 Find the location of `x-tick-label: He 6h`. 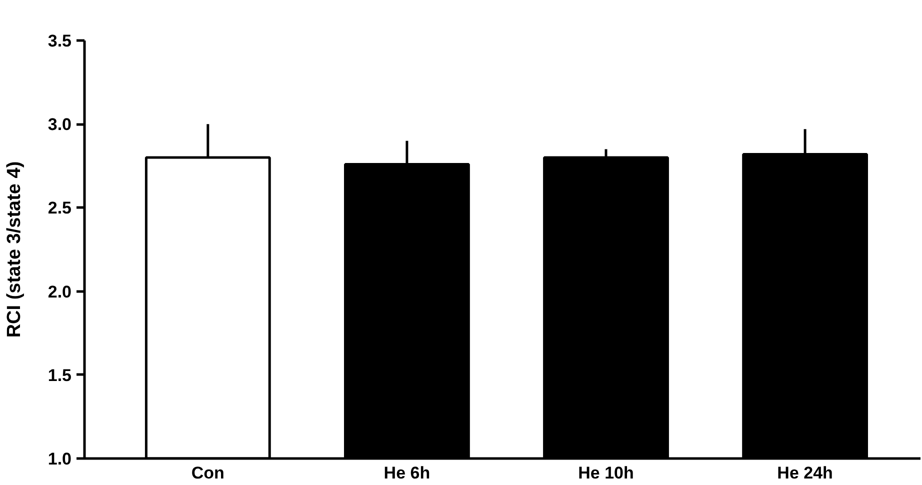

x-tick-label: He 6h is located at coordinates (407, 473).